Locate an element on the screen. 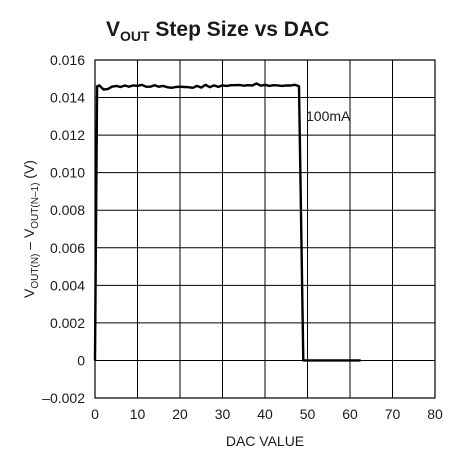 The height and width of the screenshot is (454, 460). y-tick-label: 0.014 is located at coordinates (67, 98).